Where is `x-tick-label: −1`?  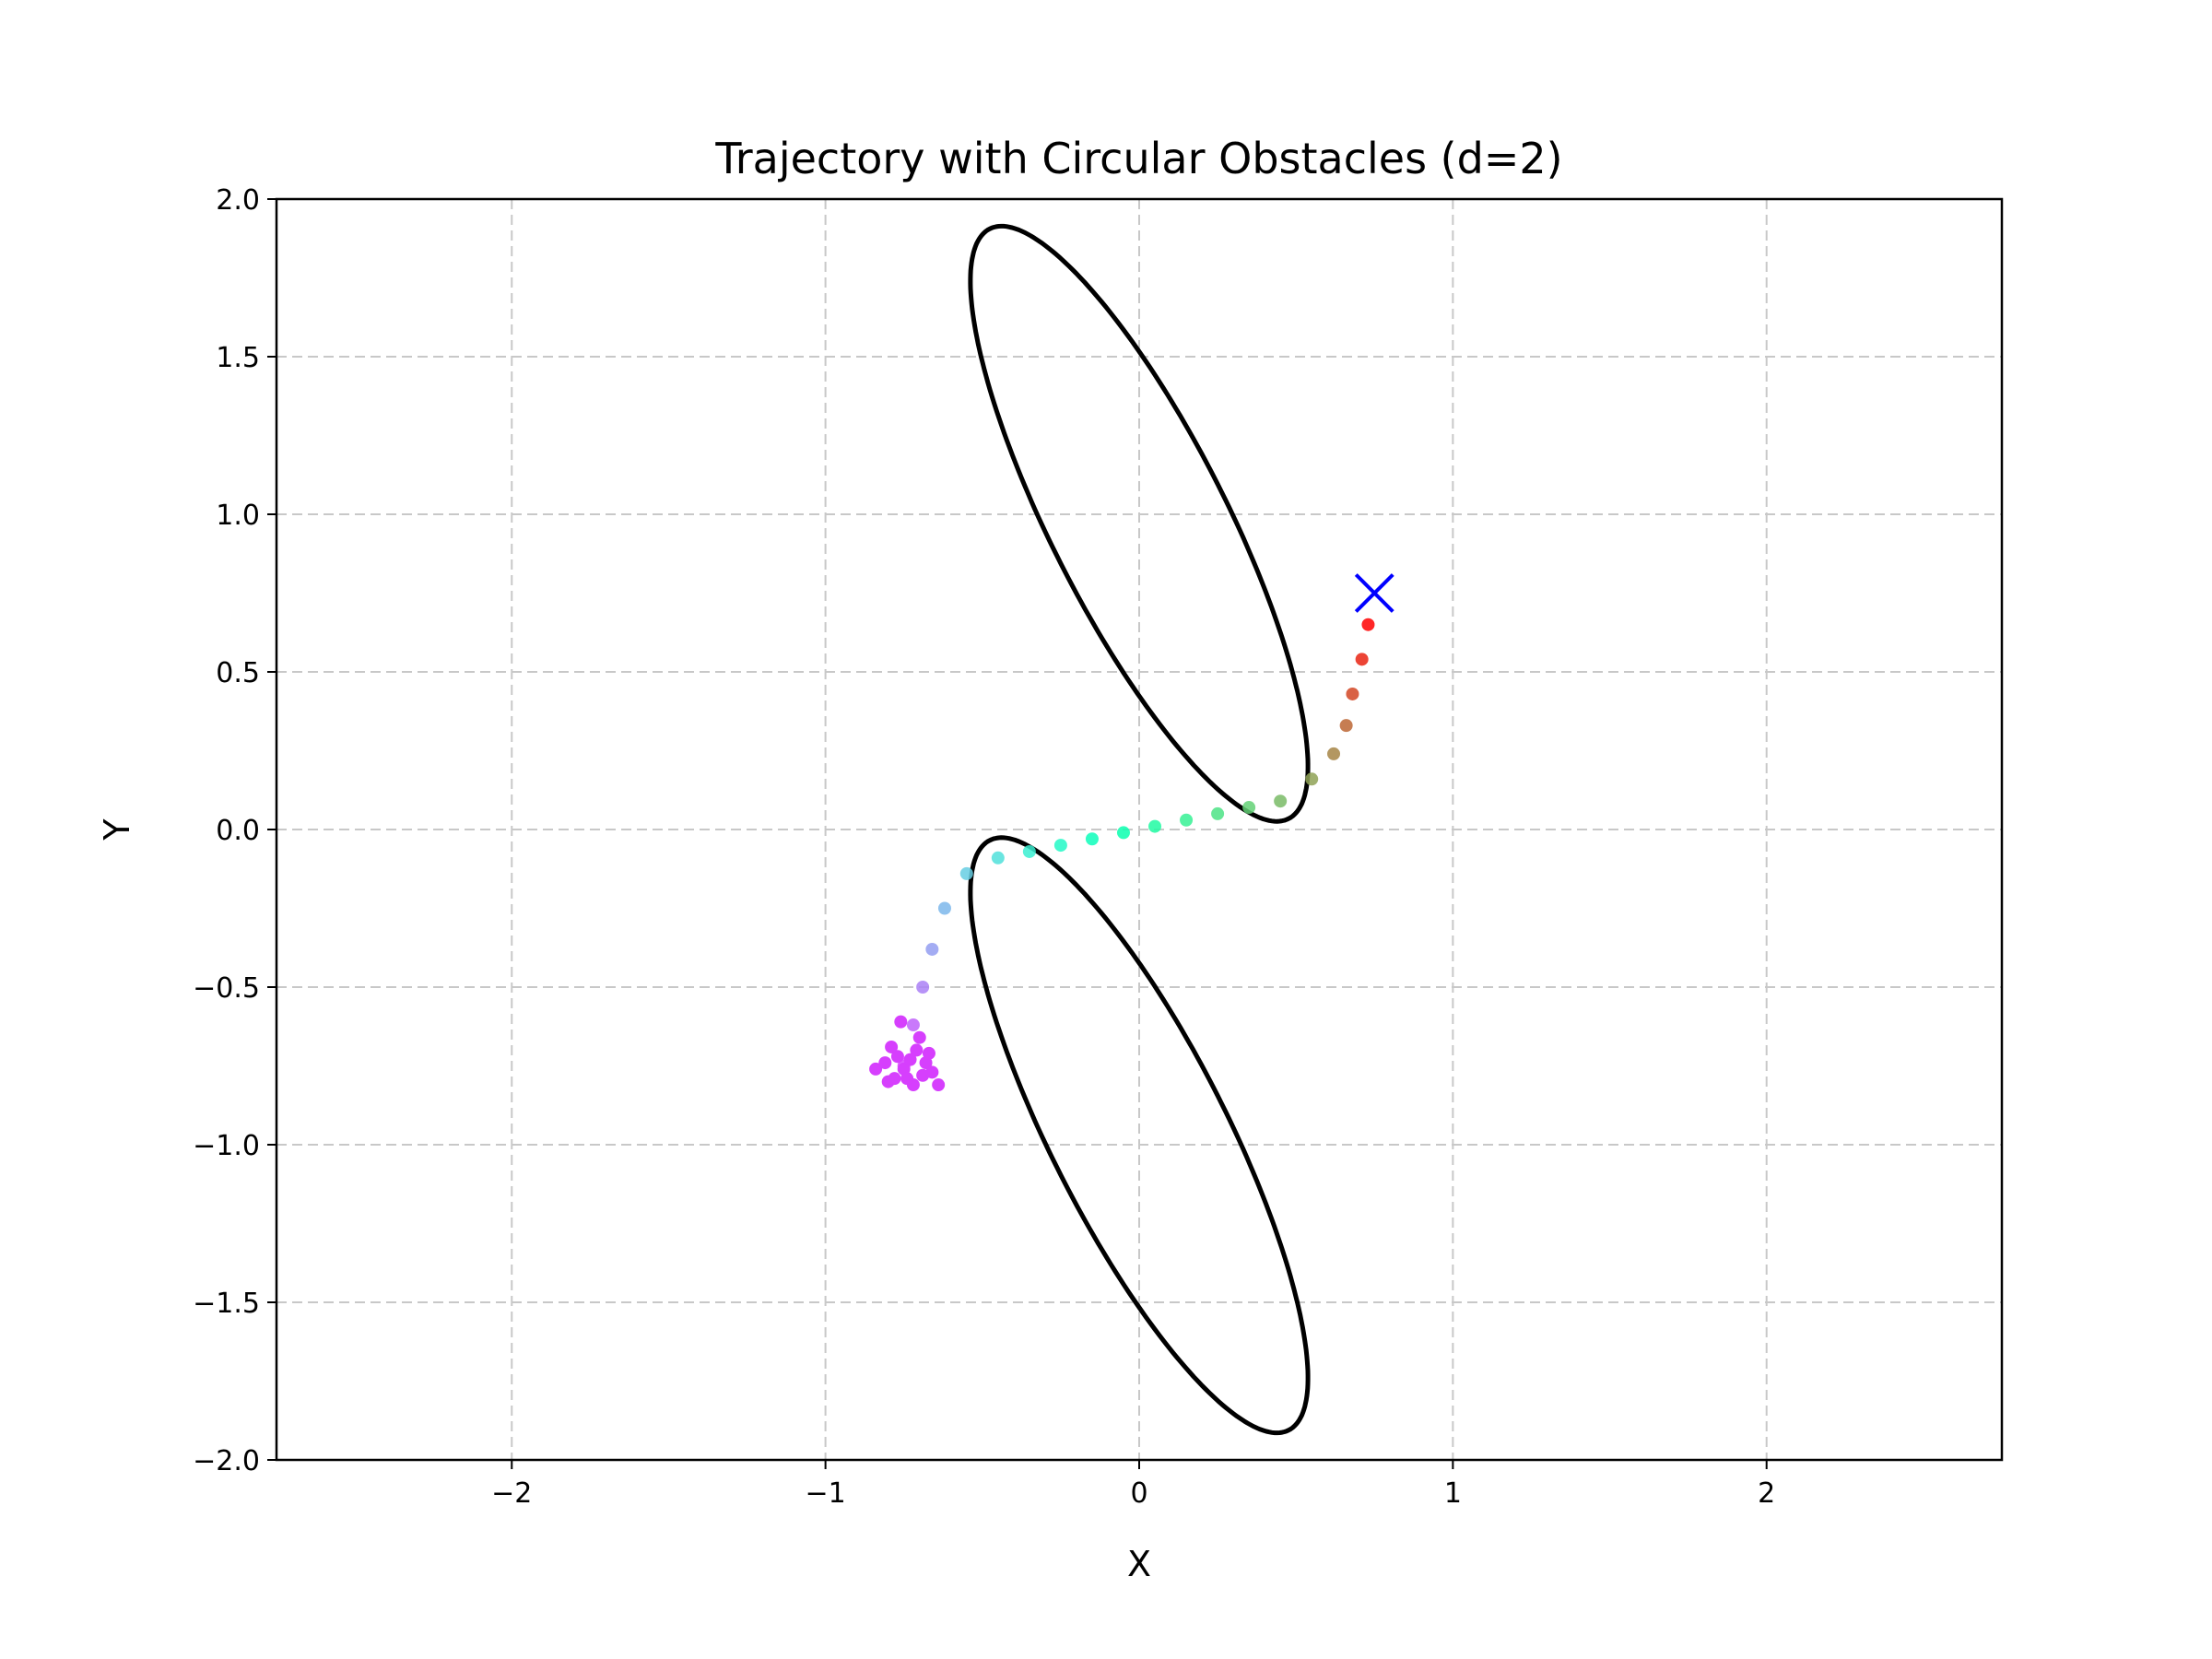 x-tick-label: −1 is located at coordinates (826, 1493).